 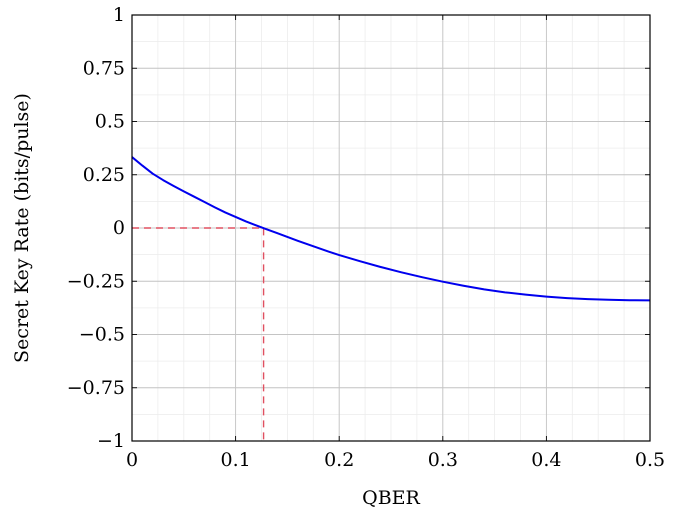 I want to click on x-tick-label: 0.4, so click(x=546, y=460).